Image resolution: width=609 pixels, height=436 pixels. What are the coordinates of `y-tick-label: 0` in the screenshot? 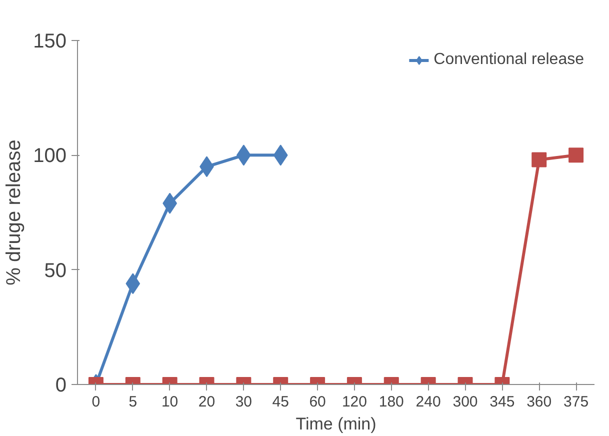 It's located at (60, 385).